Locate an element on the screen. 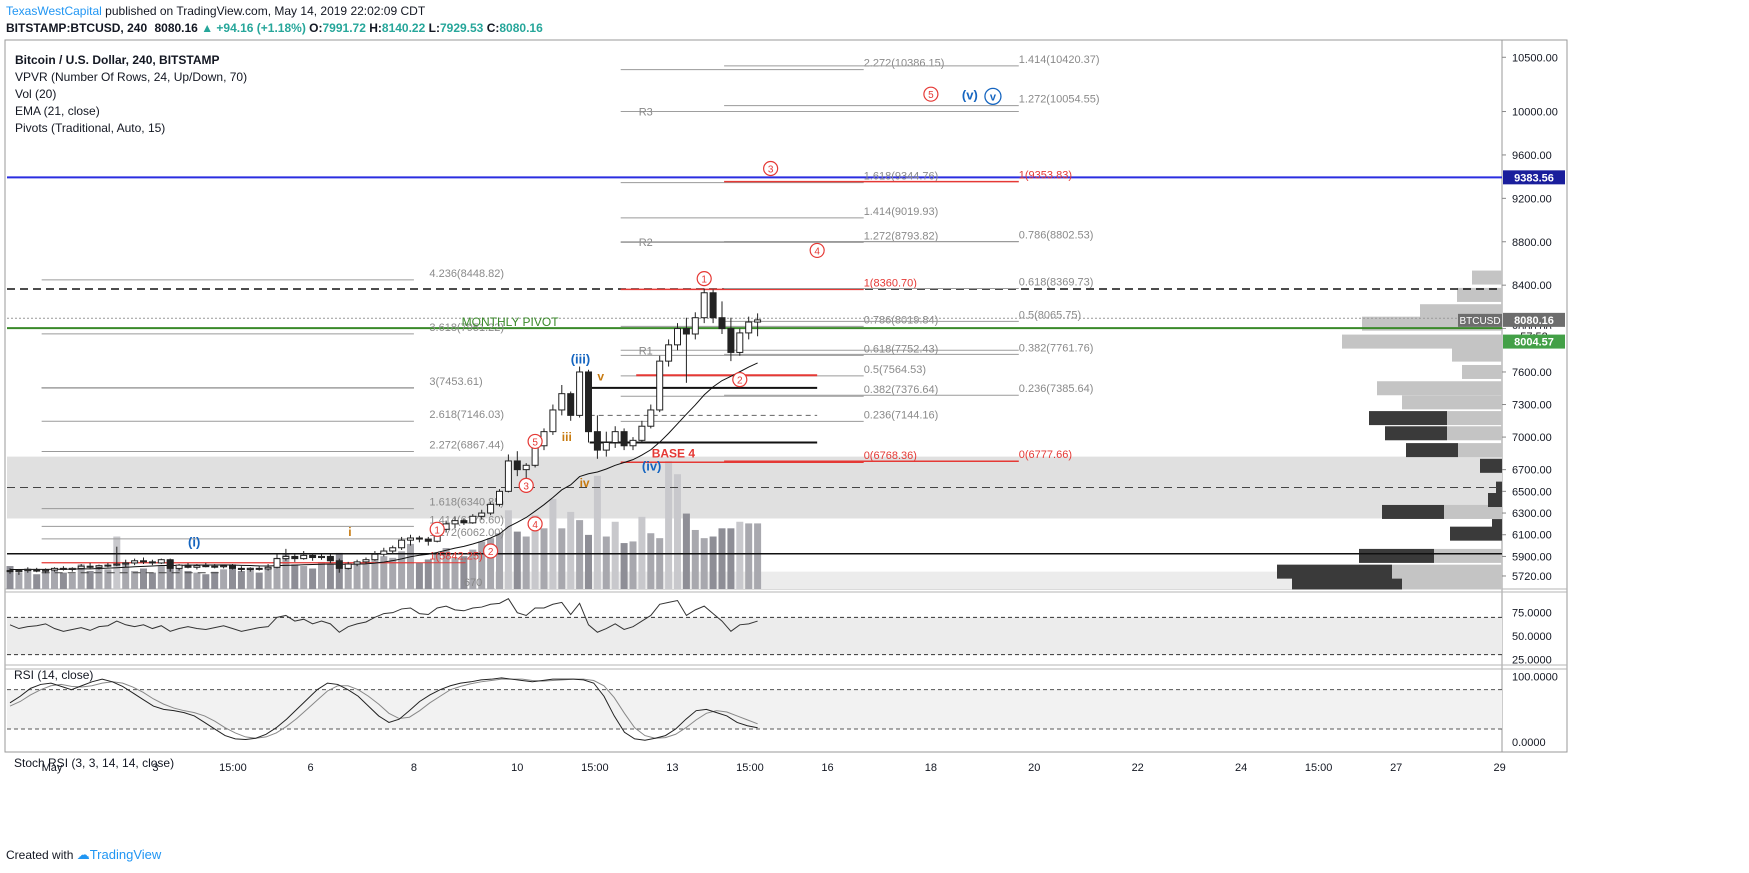 This screenshot has width=1749, height=873. price-tick-label: 9600.00 is located at coordinates (1532, 156).